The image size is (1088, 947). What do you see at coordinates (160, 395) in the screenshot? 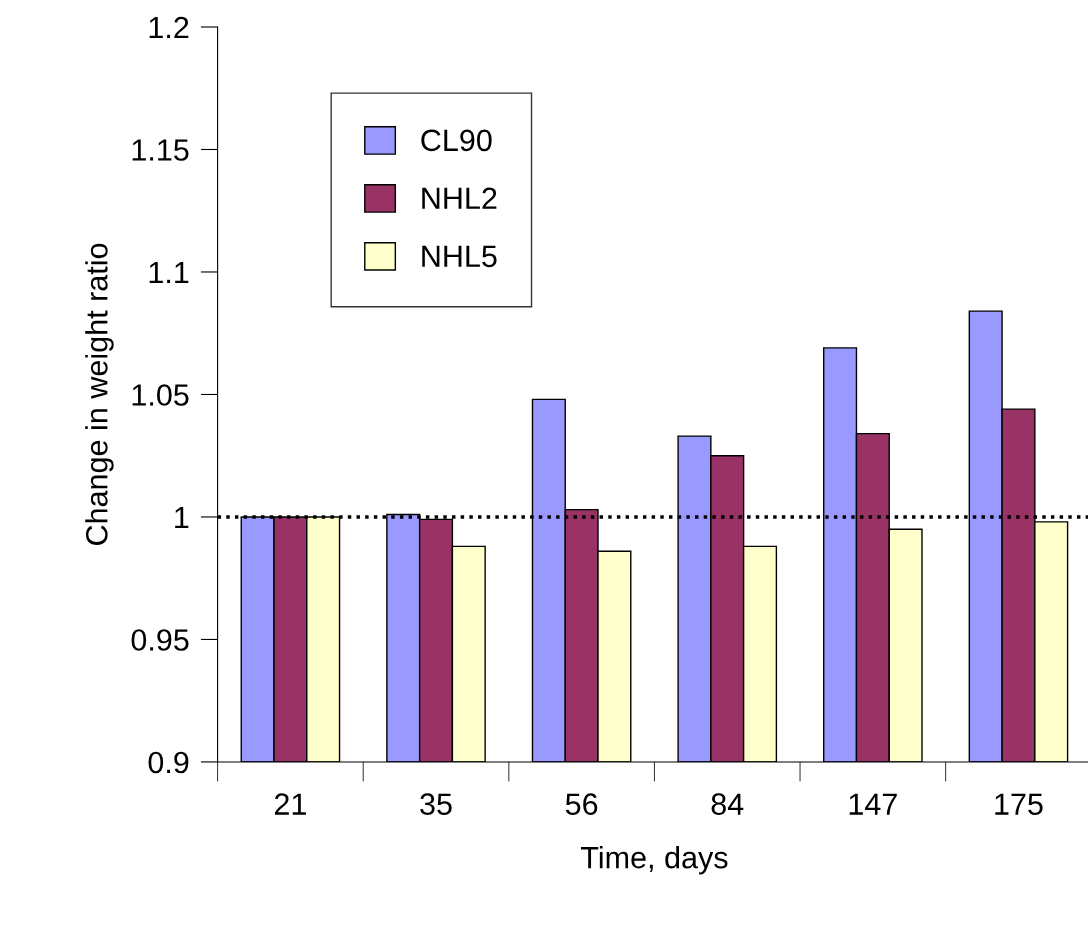
I see `y-tick-label: 1.05` at bounding box center [160, 395].